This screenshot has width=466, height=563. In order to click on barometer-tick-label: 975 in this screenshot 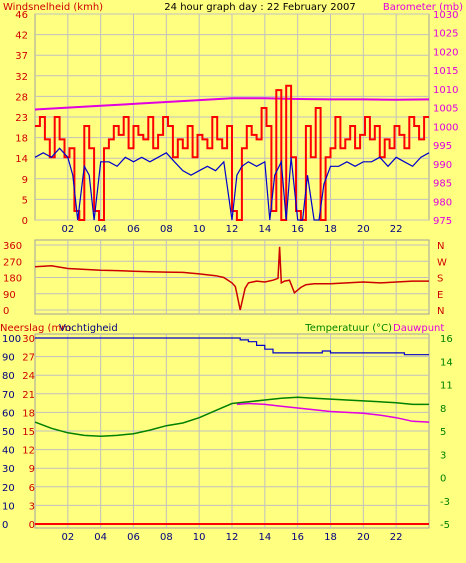, I will do `click(442, 221)`.